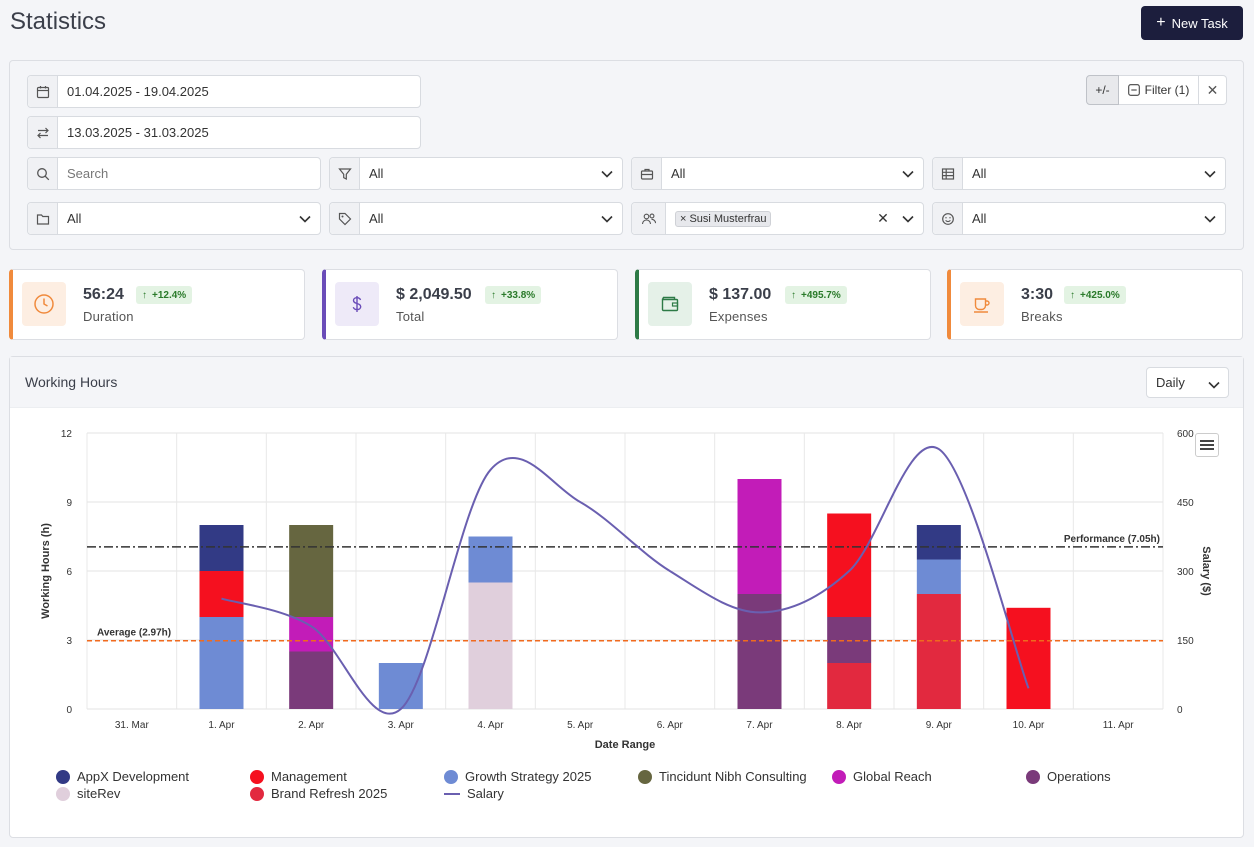 The width and height of the screenshot is (1254, 847). I want to click on chip-remove-icon: ×, so click(683, 219).